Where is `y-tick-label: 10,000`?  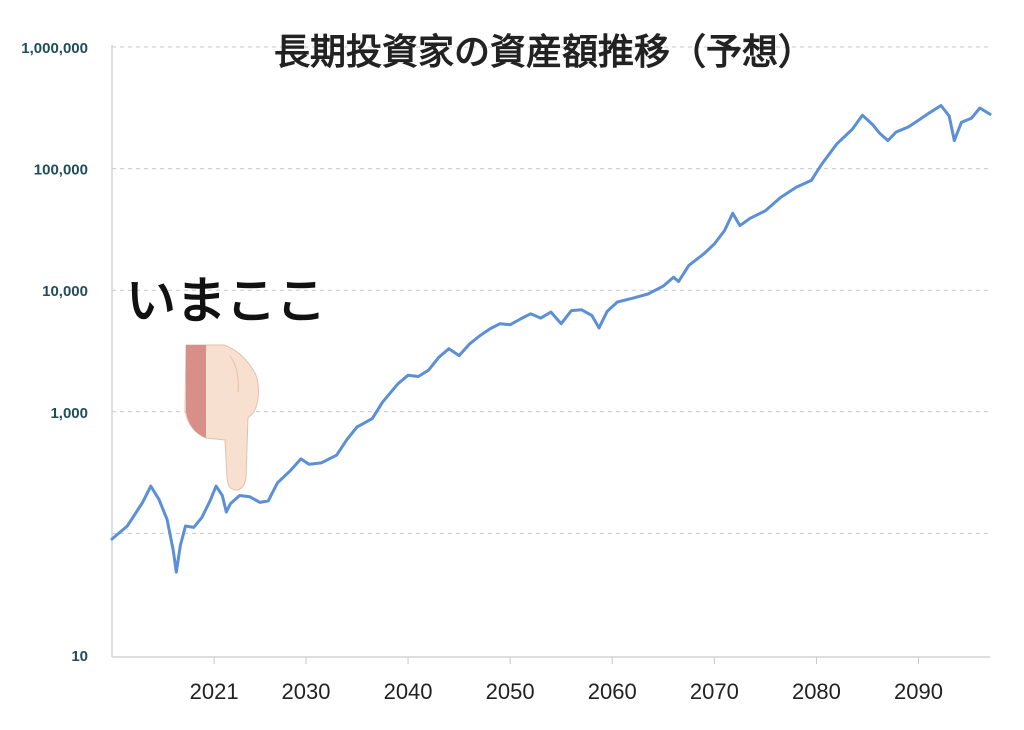
y-tick-label: 10,000 is located at coordinates (65, 291).